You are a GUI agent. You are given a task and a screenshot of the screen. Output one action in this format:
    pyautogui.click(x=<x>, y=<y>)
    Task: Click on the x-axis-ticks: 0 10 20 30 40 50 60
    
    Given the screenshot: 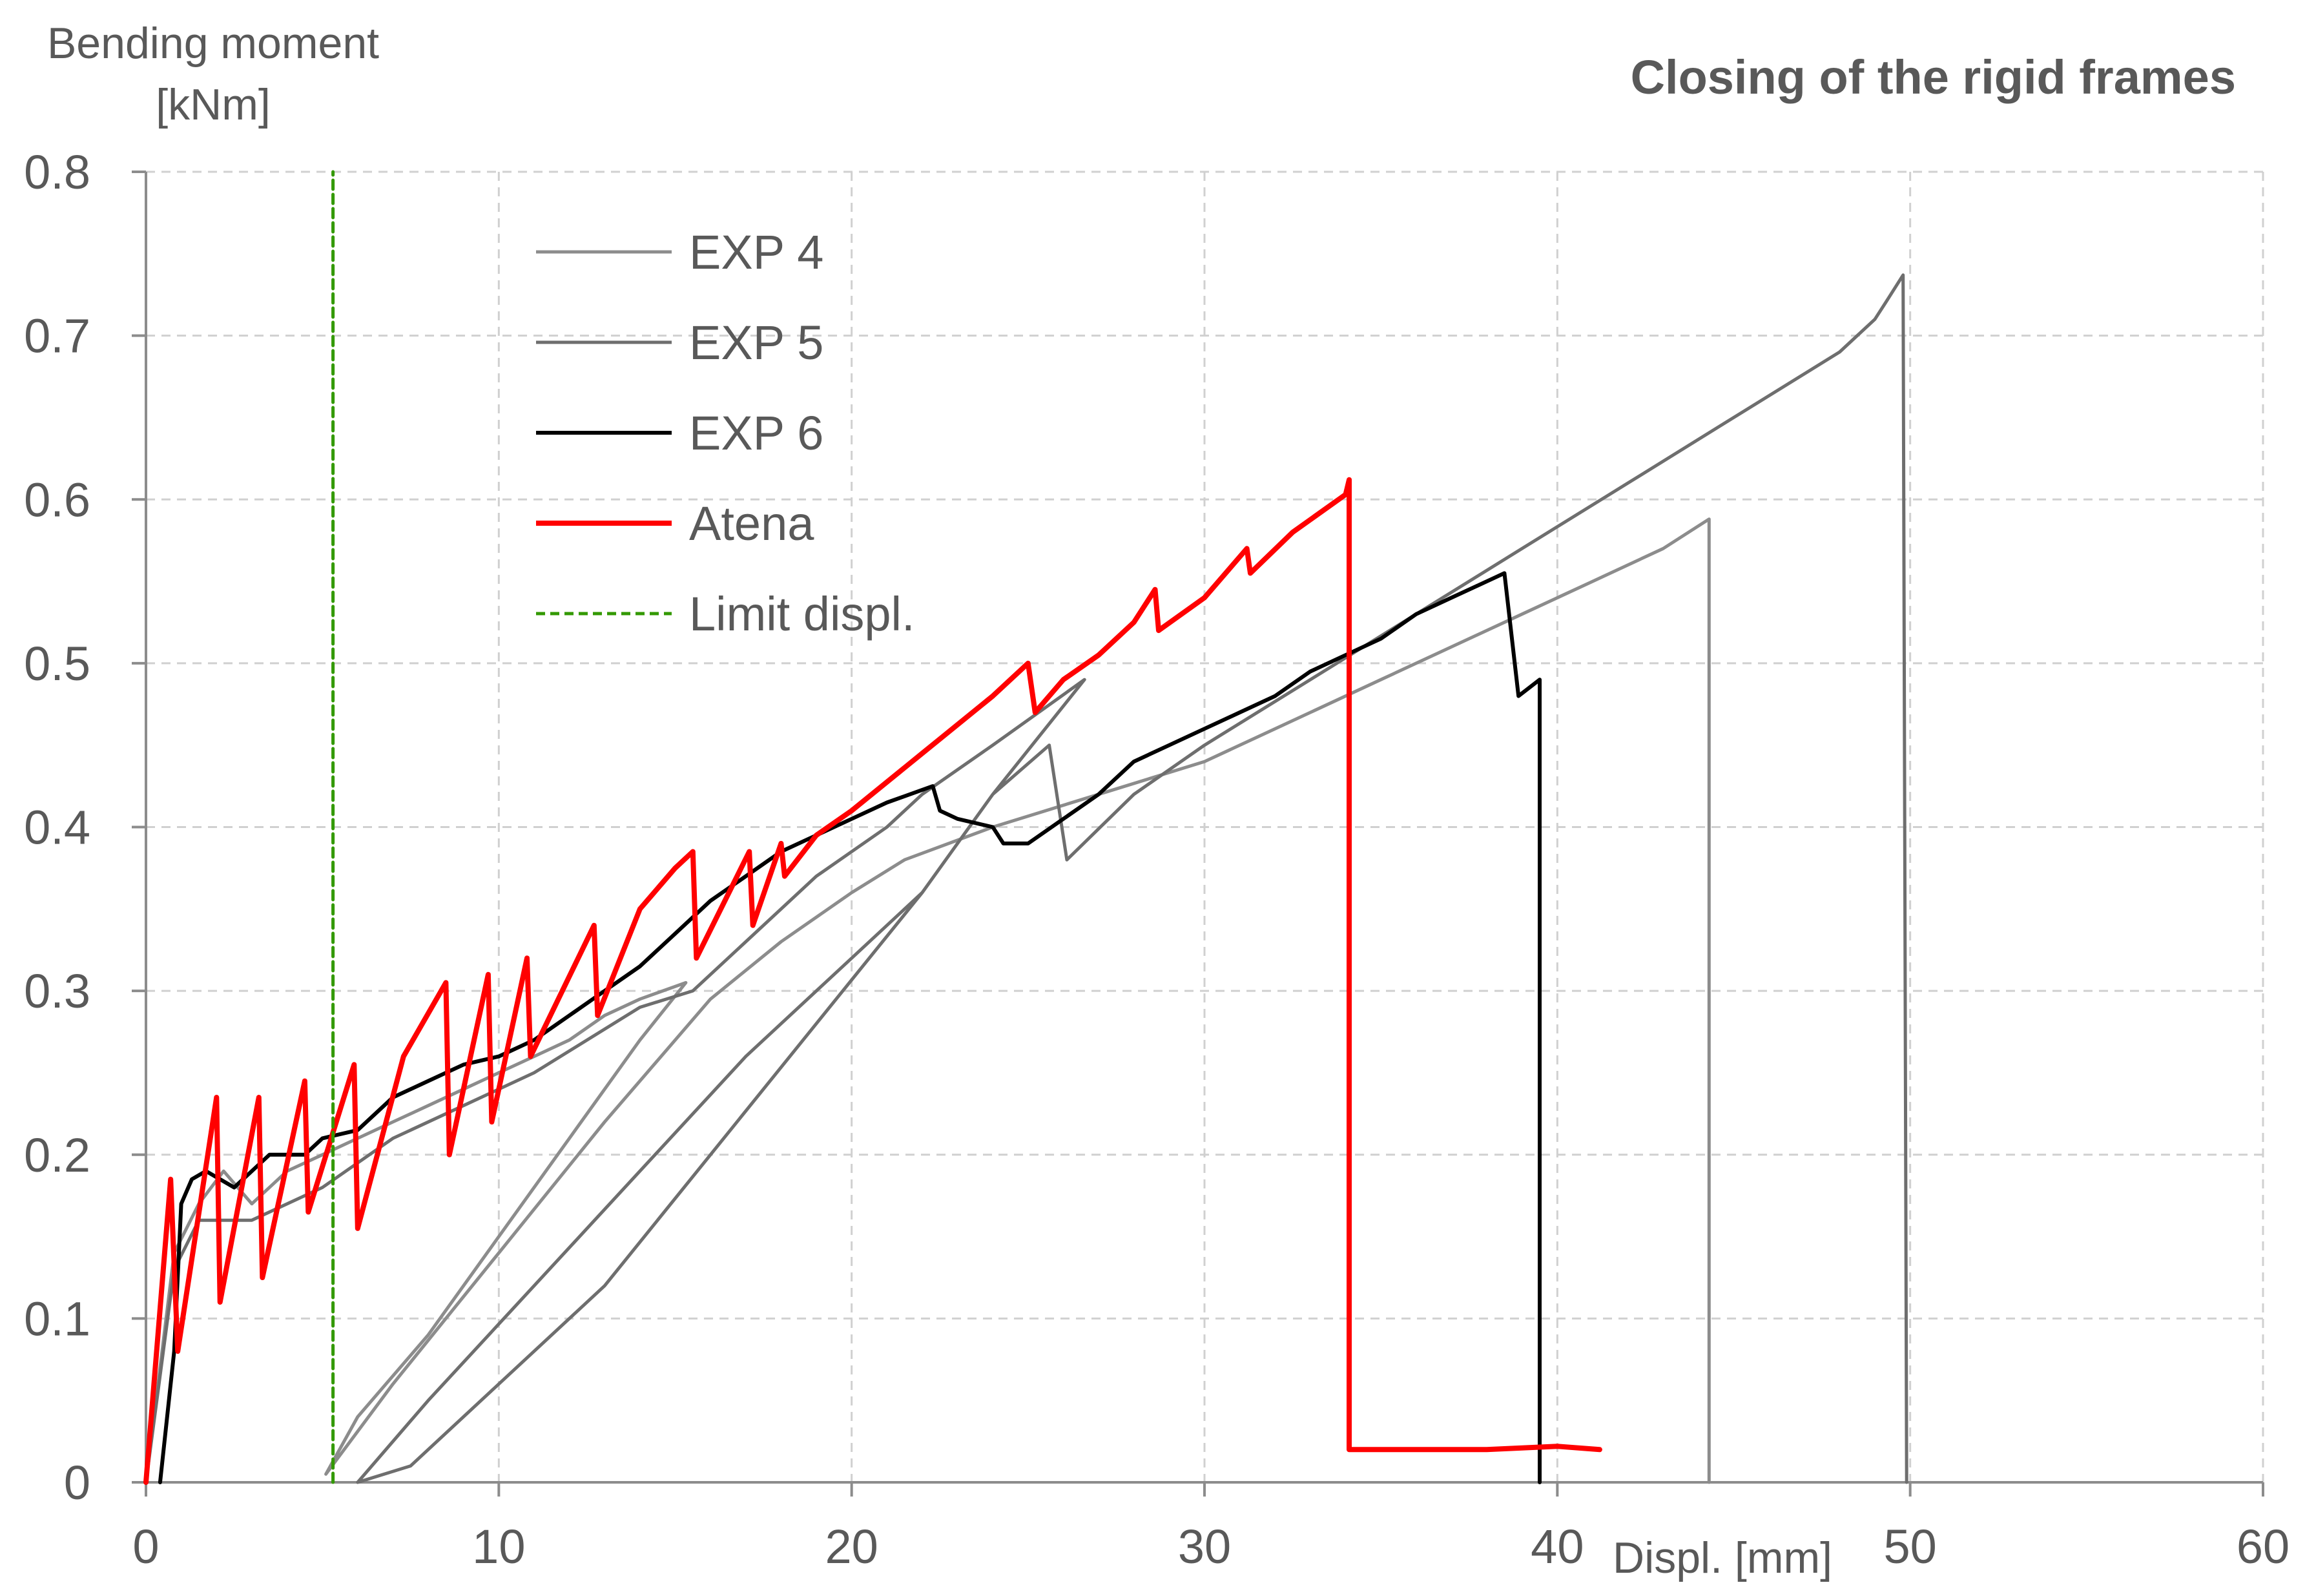 What is the action you would take?
    pyautogui.click(x=1210, y=1527)
    